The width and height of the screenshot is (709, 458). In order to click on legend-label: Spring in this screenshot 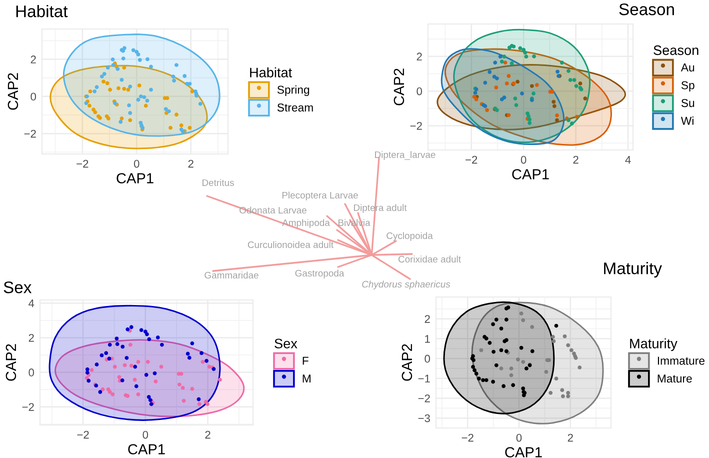, I will do `click(293, 90)`.